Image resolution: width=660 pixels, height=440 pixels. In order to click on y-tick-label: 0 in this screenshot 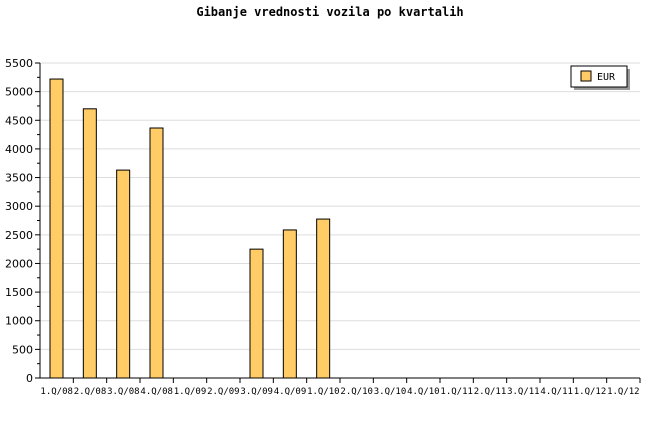, I will do `click(29, 378)`.